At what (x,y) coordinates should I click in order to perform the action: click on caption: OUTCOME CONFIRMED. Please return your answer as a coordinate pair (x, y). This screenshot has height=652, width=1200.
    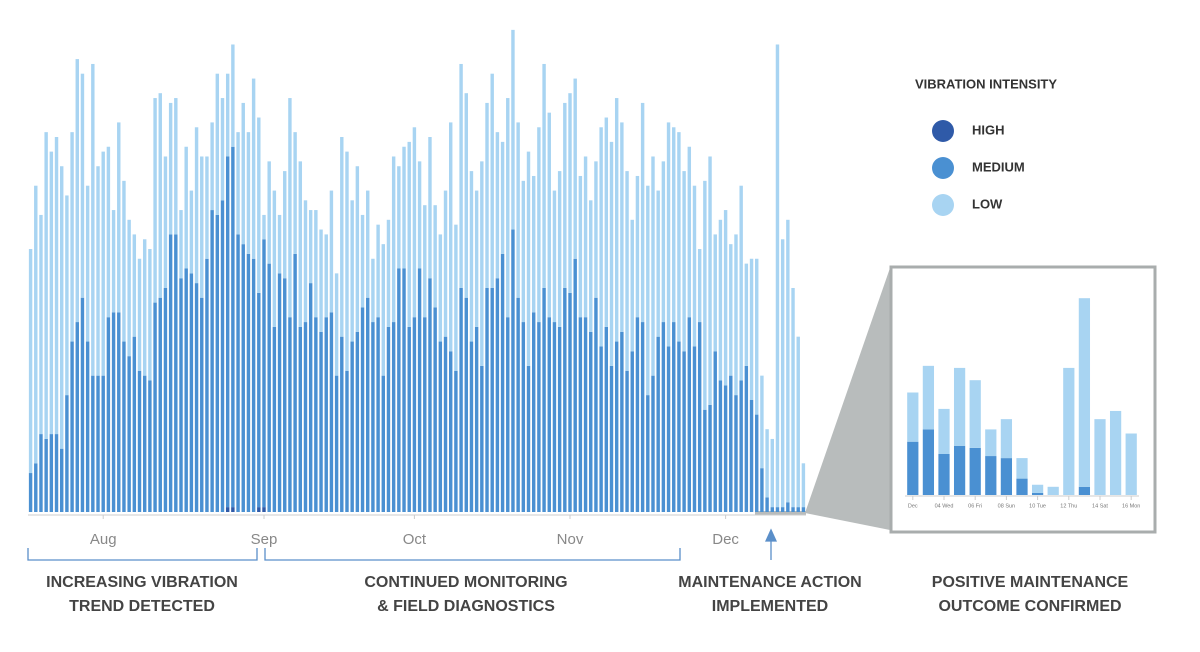
    Looking at the image, I should click on (1029, 606).